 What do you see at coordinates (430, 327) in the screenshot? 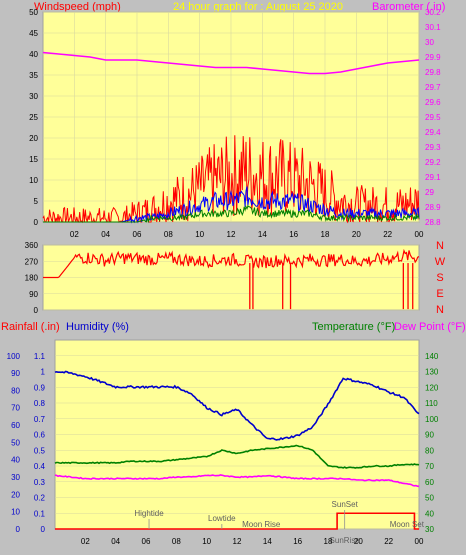
I see `dewpoint-legend: Dew Point (°F)` at bounding box center [430, 327].